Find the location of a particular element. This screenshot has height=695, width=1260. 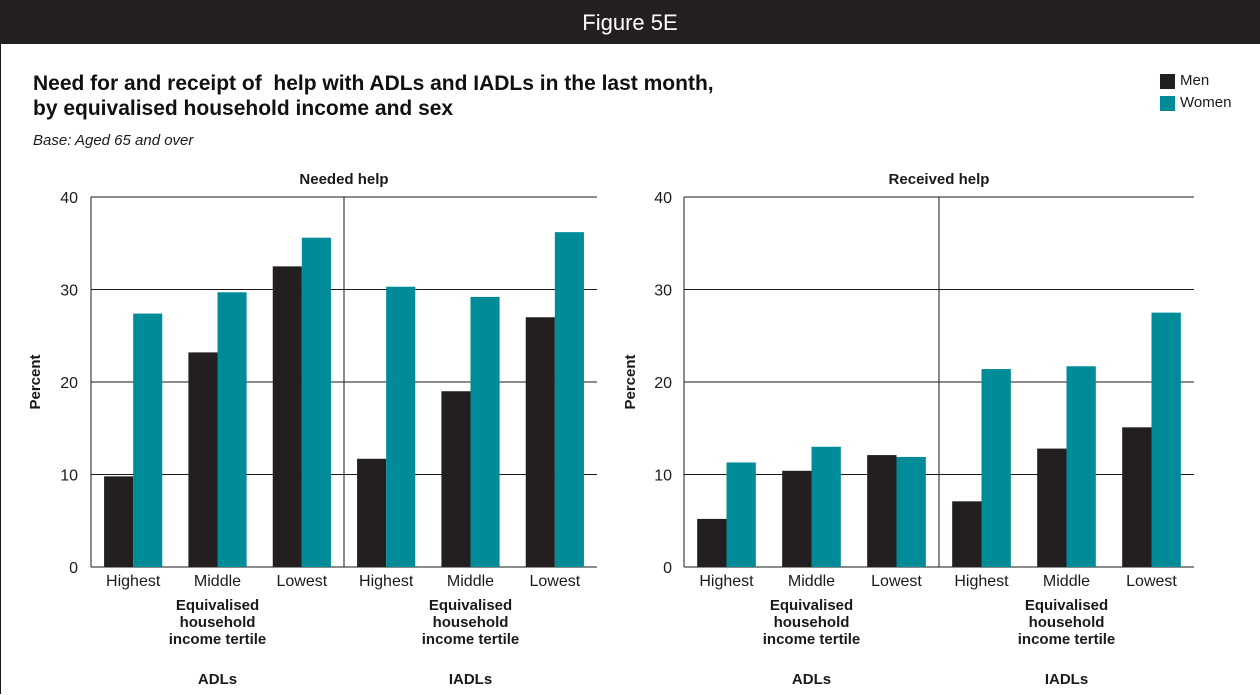

chart-subtitle: Base: Aged 65 and over is located at coordinates (113, 140).